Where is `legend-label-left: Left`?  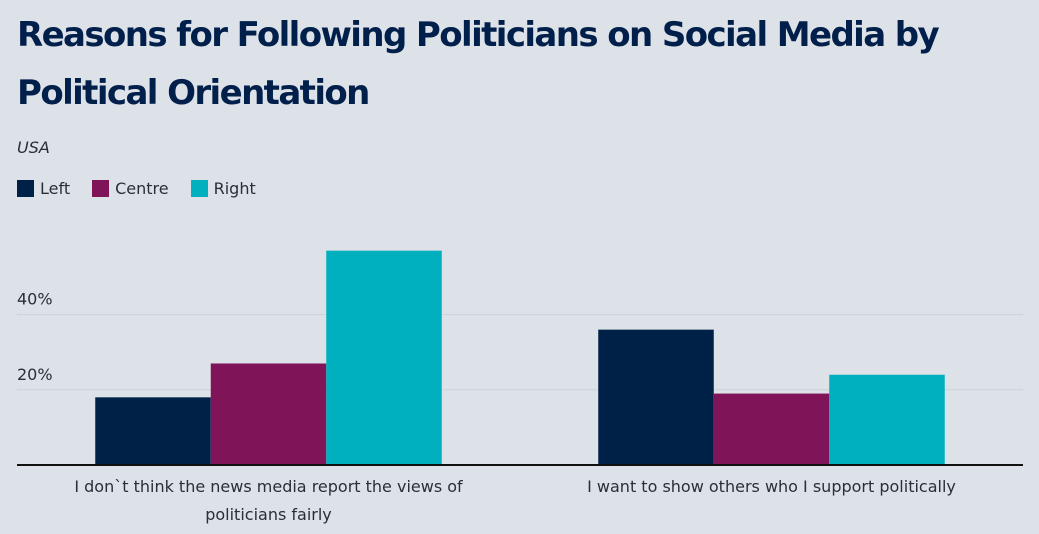 legend-label-left: Left is located at coordinates (55, 188).